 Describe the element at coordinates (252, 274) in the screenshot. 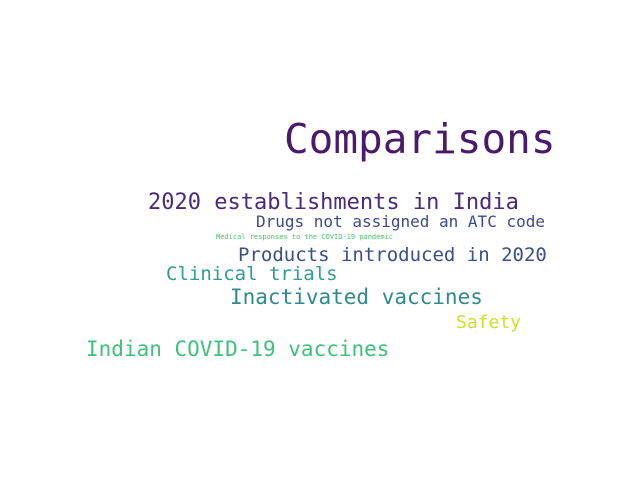

I see `word-clinical-trials: Clinical trials` at that location.